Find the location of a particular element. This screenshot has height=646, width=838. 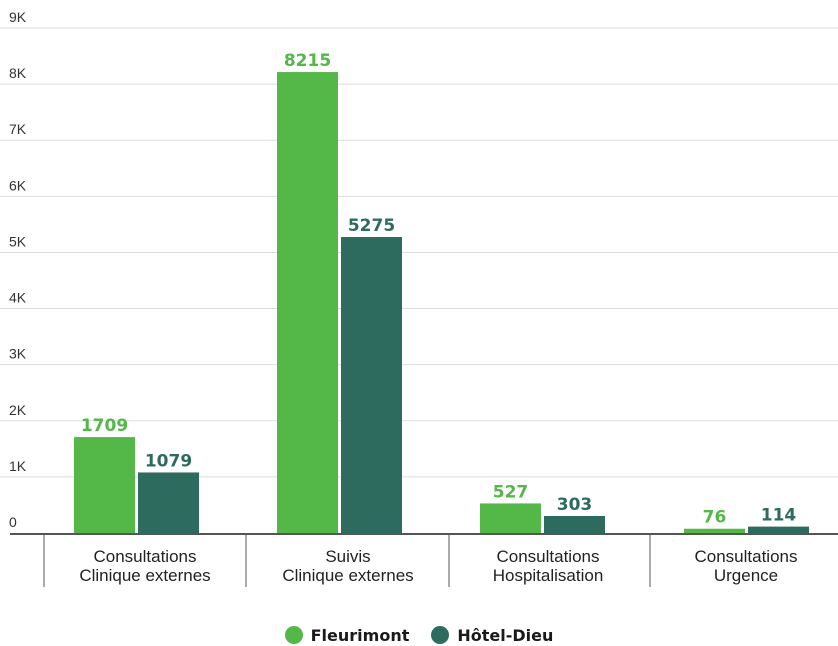

y-tick-label: 9K is located at coordinates (18, 17).